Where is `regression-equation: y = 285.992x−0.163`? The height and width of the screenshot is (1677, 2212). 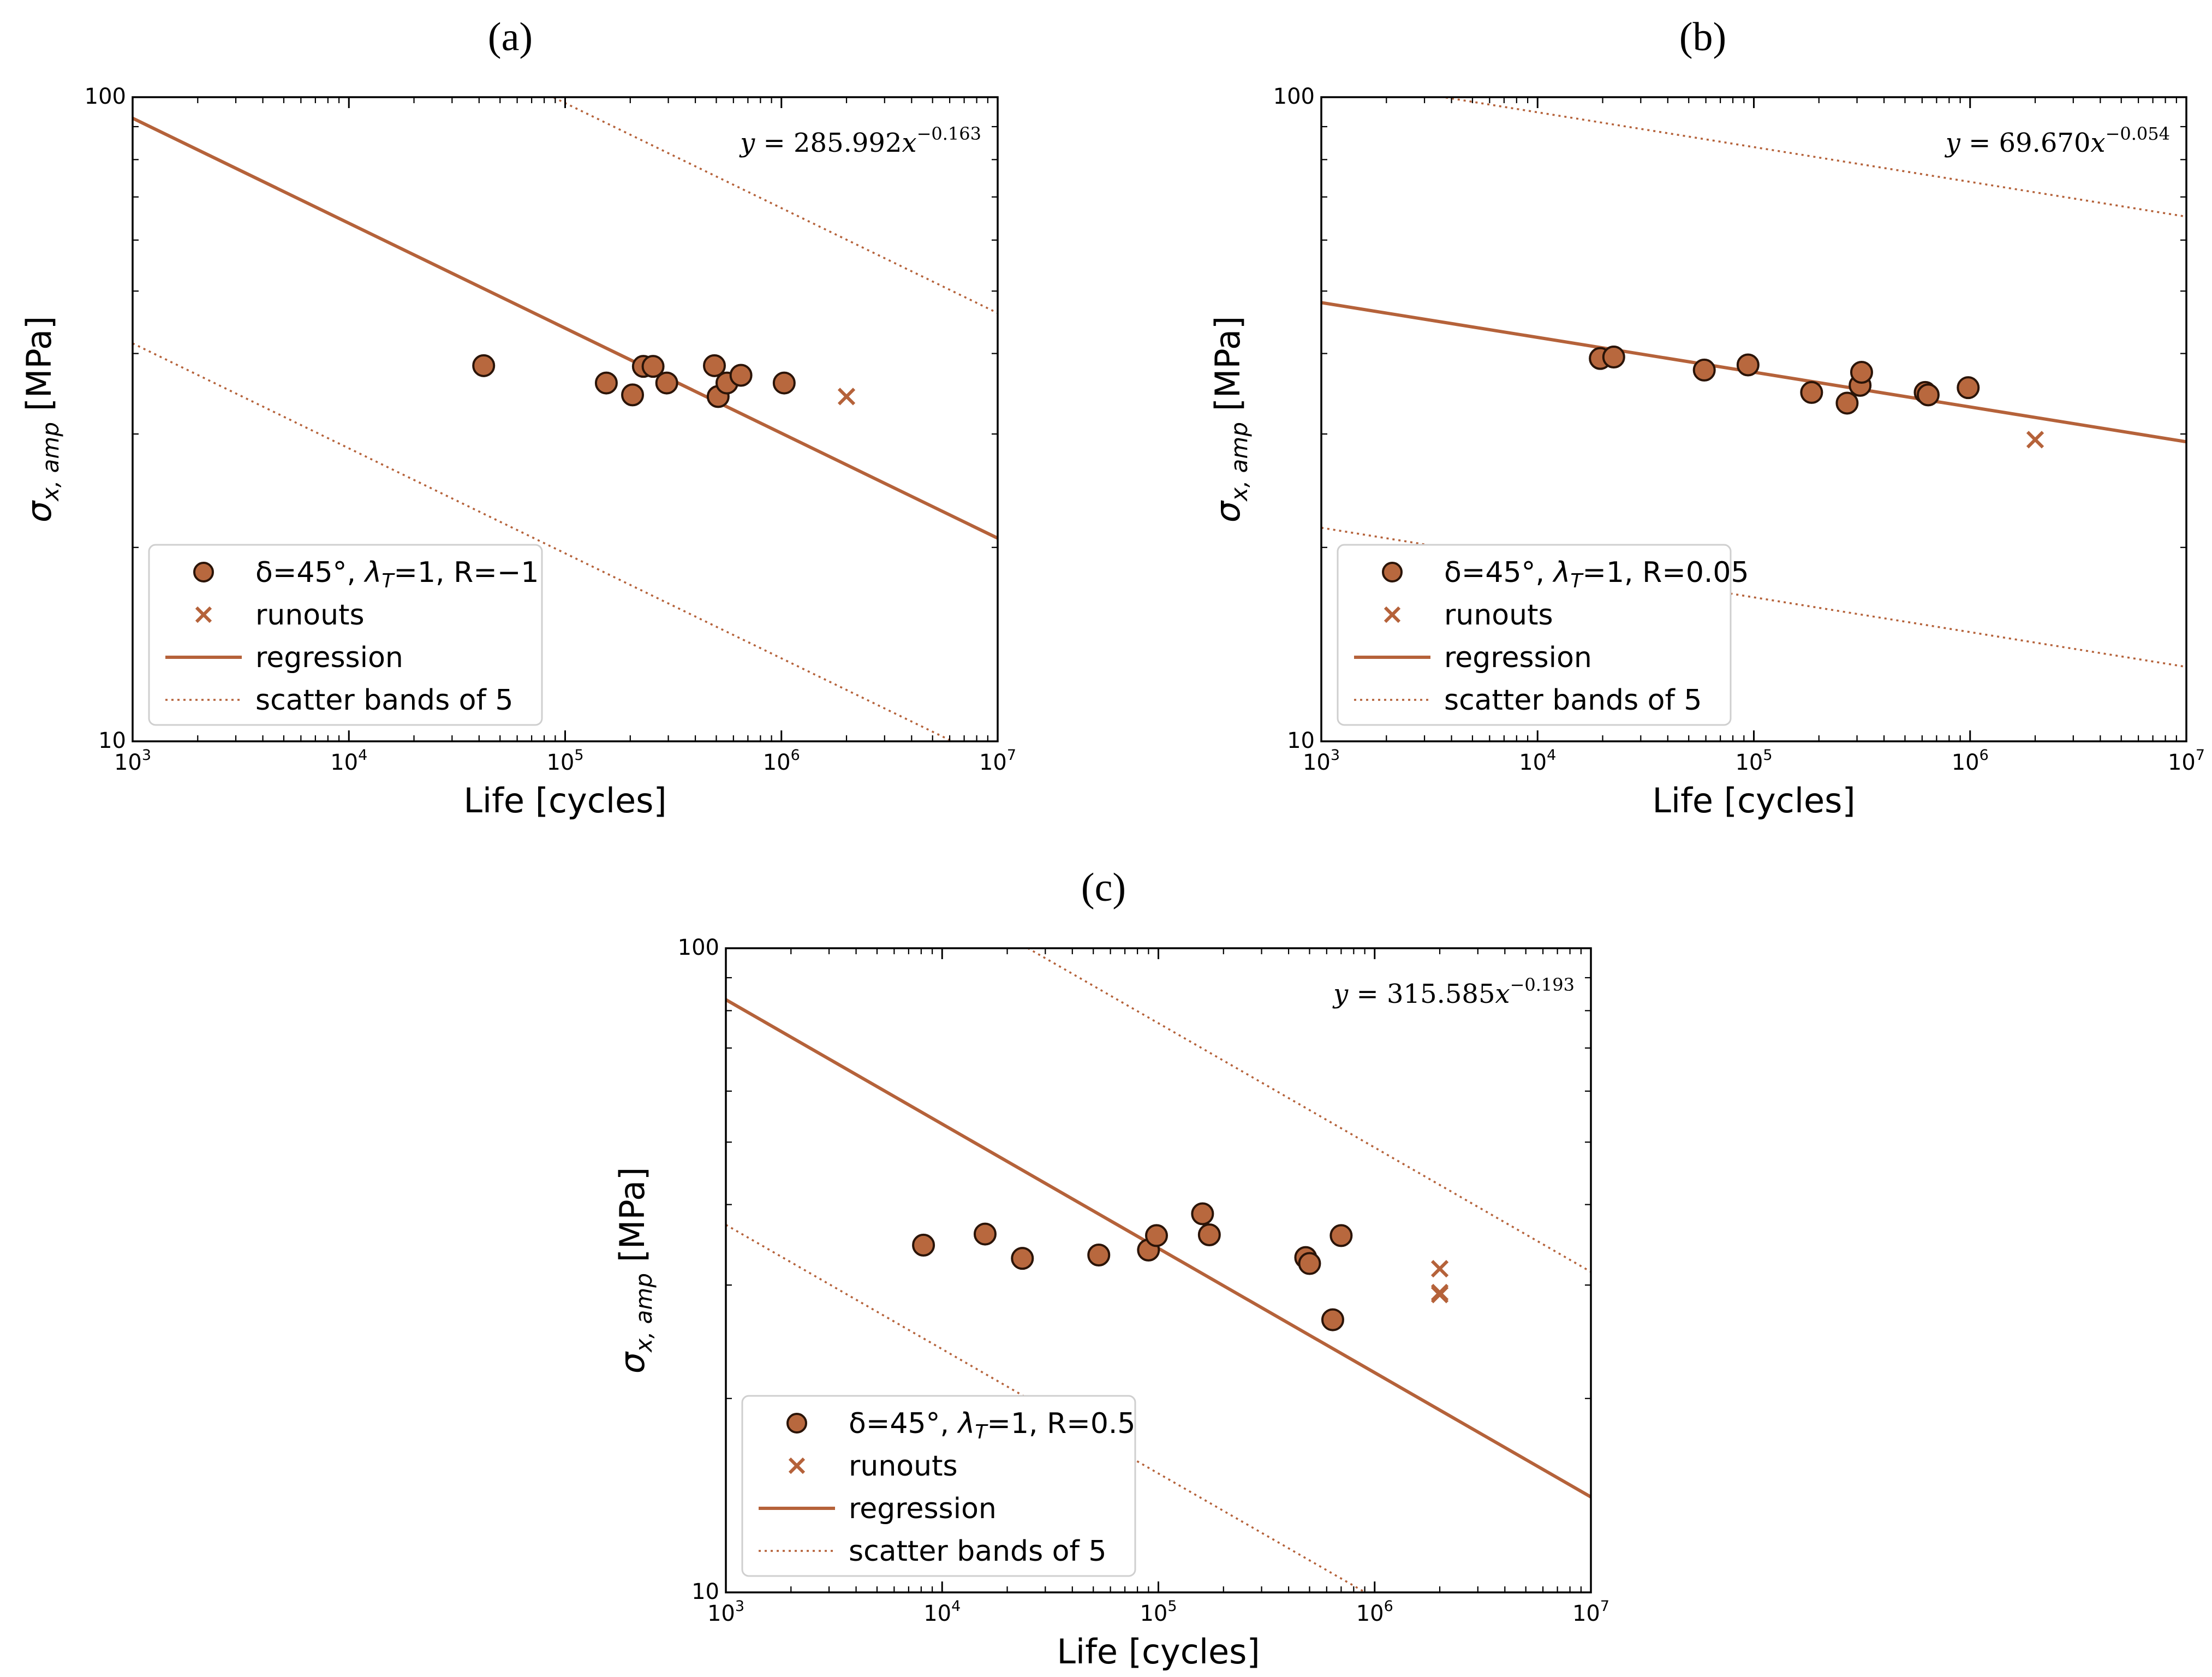 regression-equation: y = 285.992x−0.163 is located at coordinates (860, 140).